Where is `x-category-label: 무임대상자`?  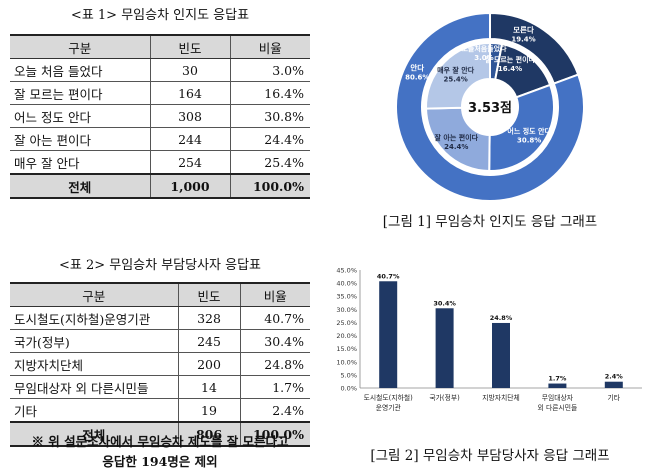
x-category-label: 무임대상자 is located at coordinates (558, 397).